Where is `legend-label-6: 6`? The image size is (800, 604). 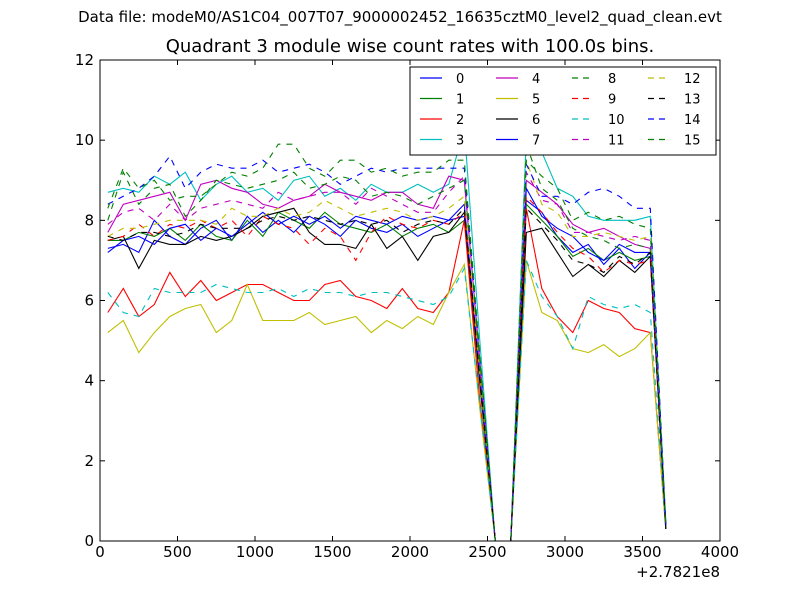 legend-label-6: 6 is located at coordinates (536, 120).